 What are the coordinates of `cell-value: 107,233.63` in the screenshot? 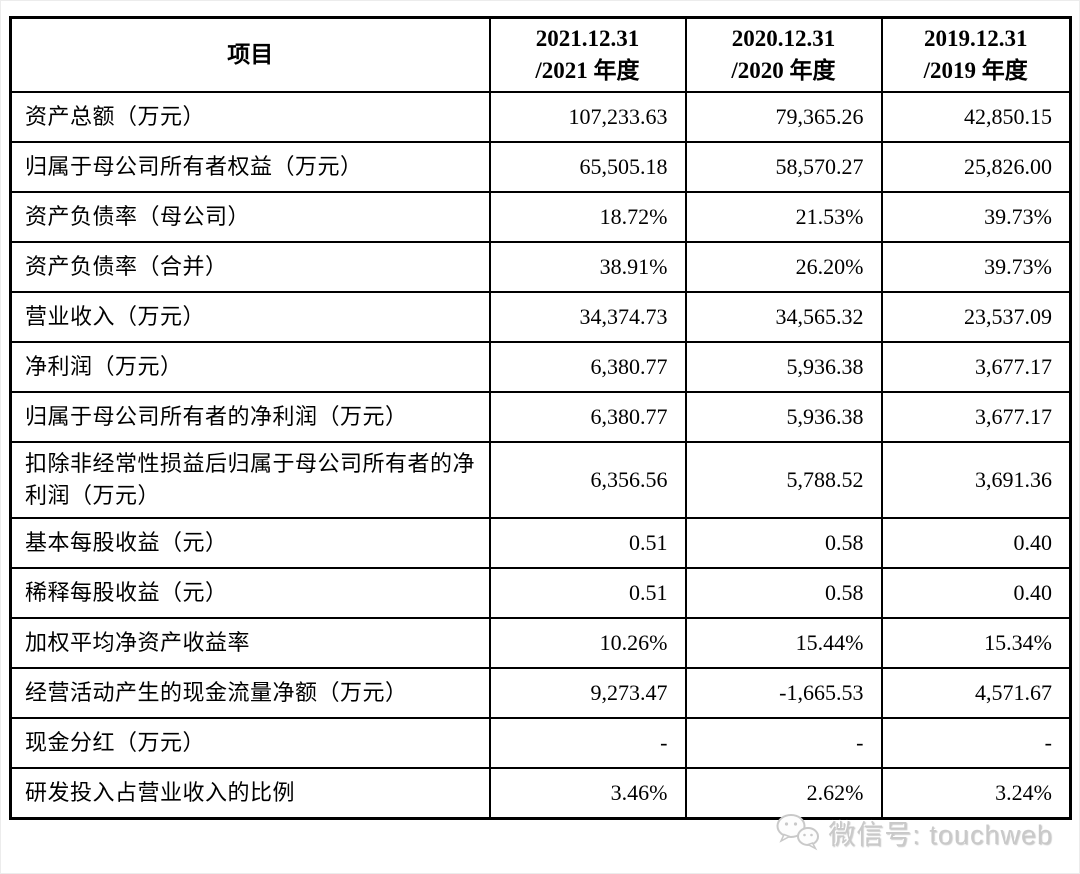 It's located at (587, 117).